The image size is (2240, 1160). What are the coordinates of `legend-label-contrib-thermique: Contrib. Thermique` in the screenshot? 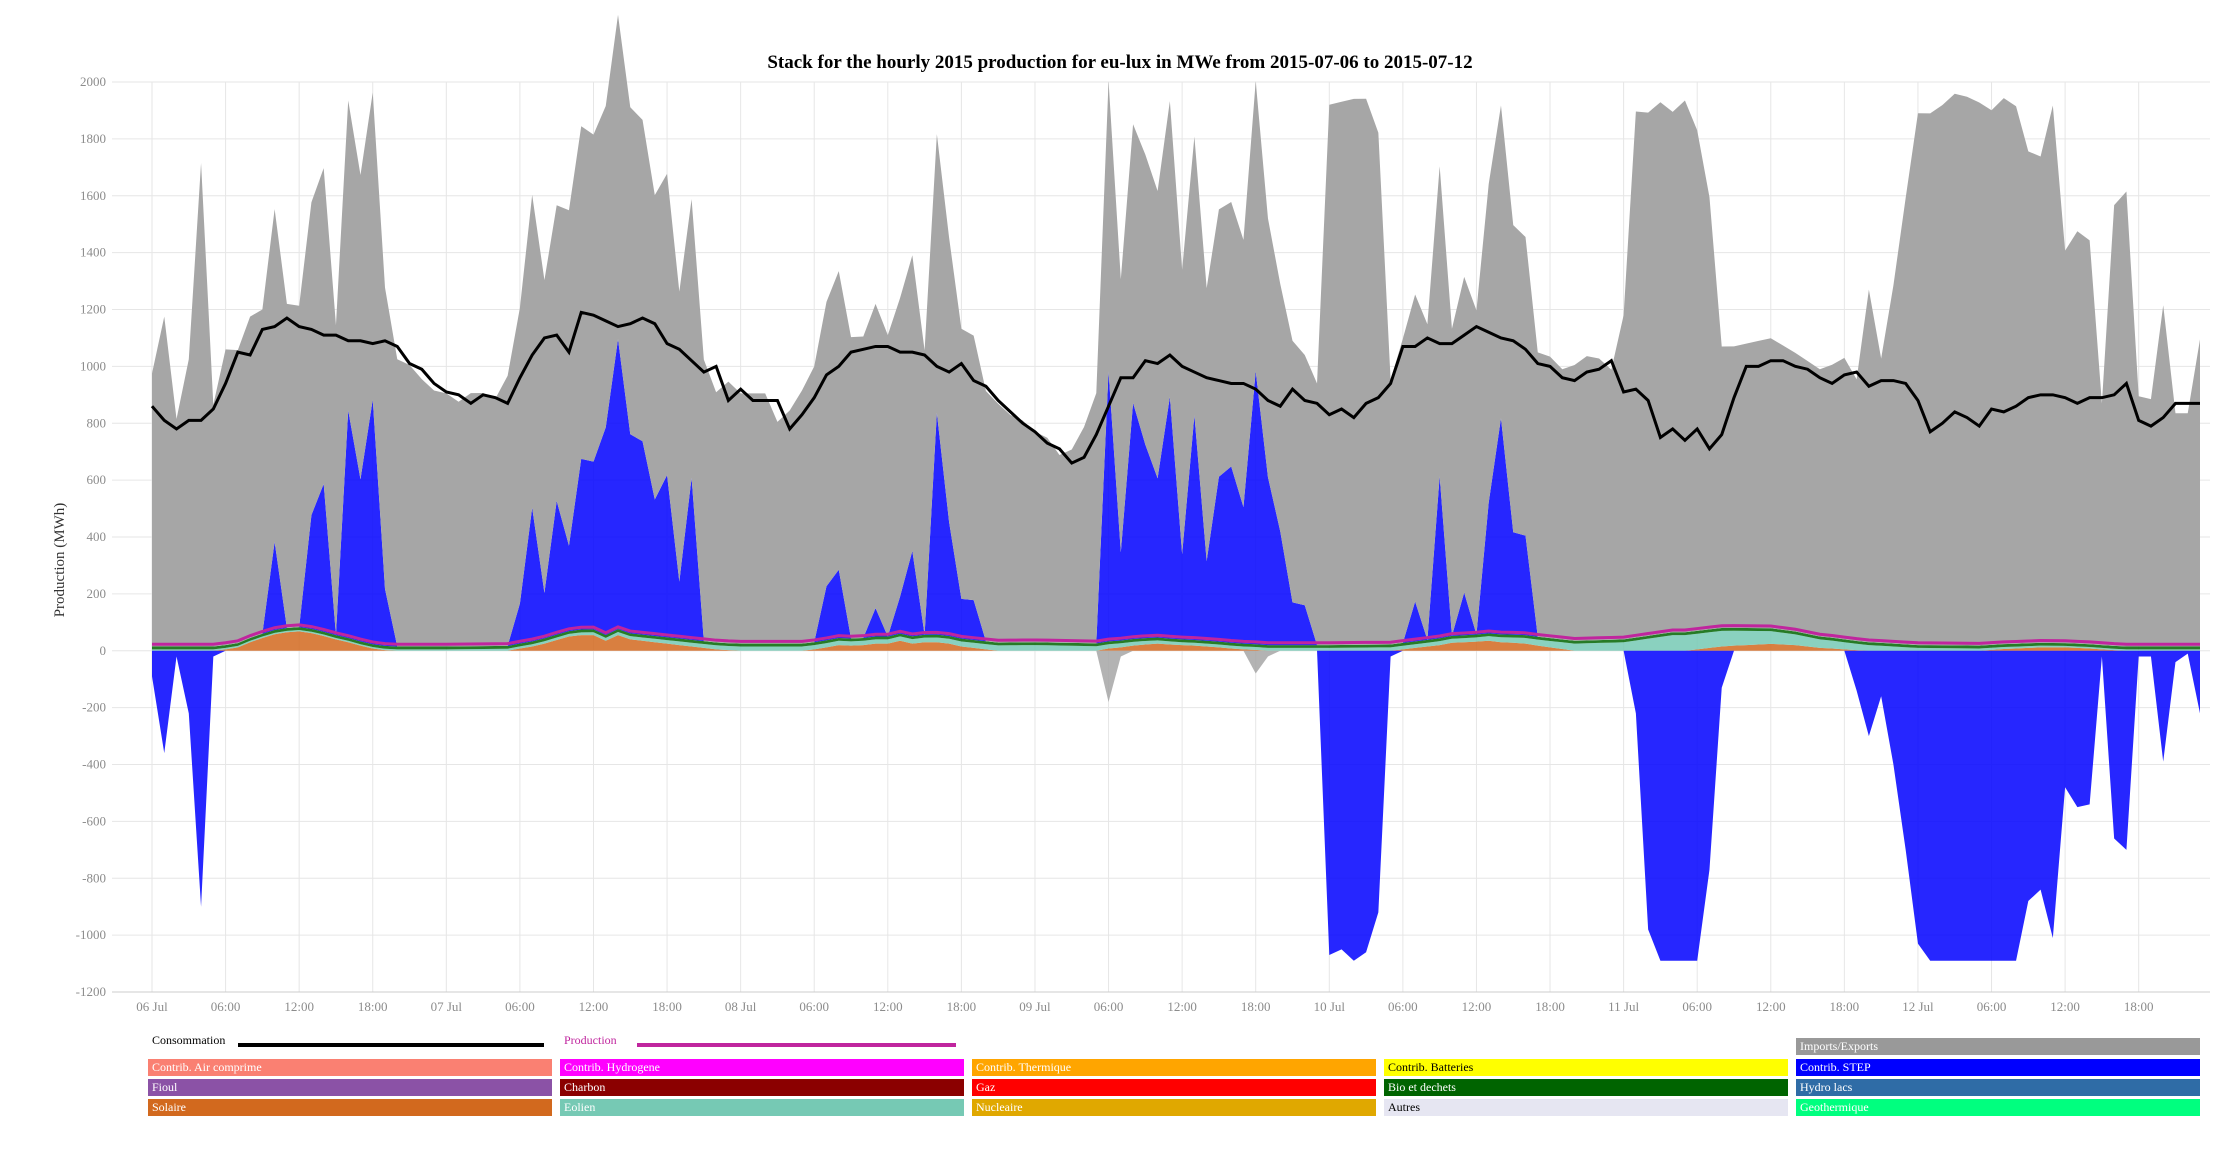 It's located at (1024, 1067).